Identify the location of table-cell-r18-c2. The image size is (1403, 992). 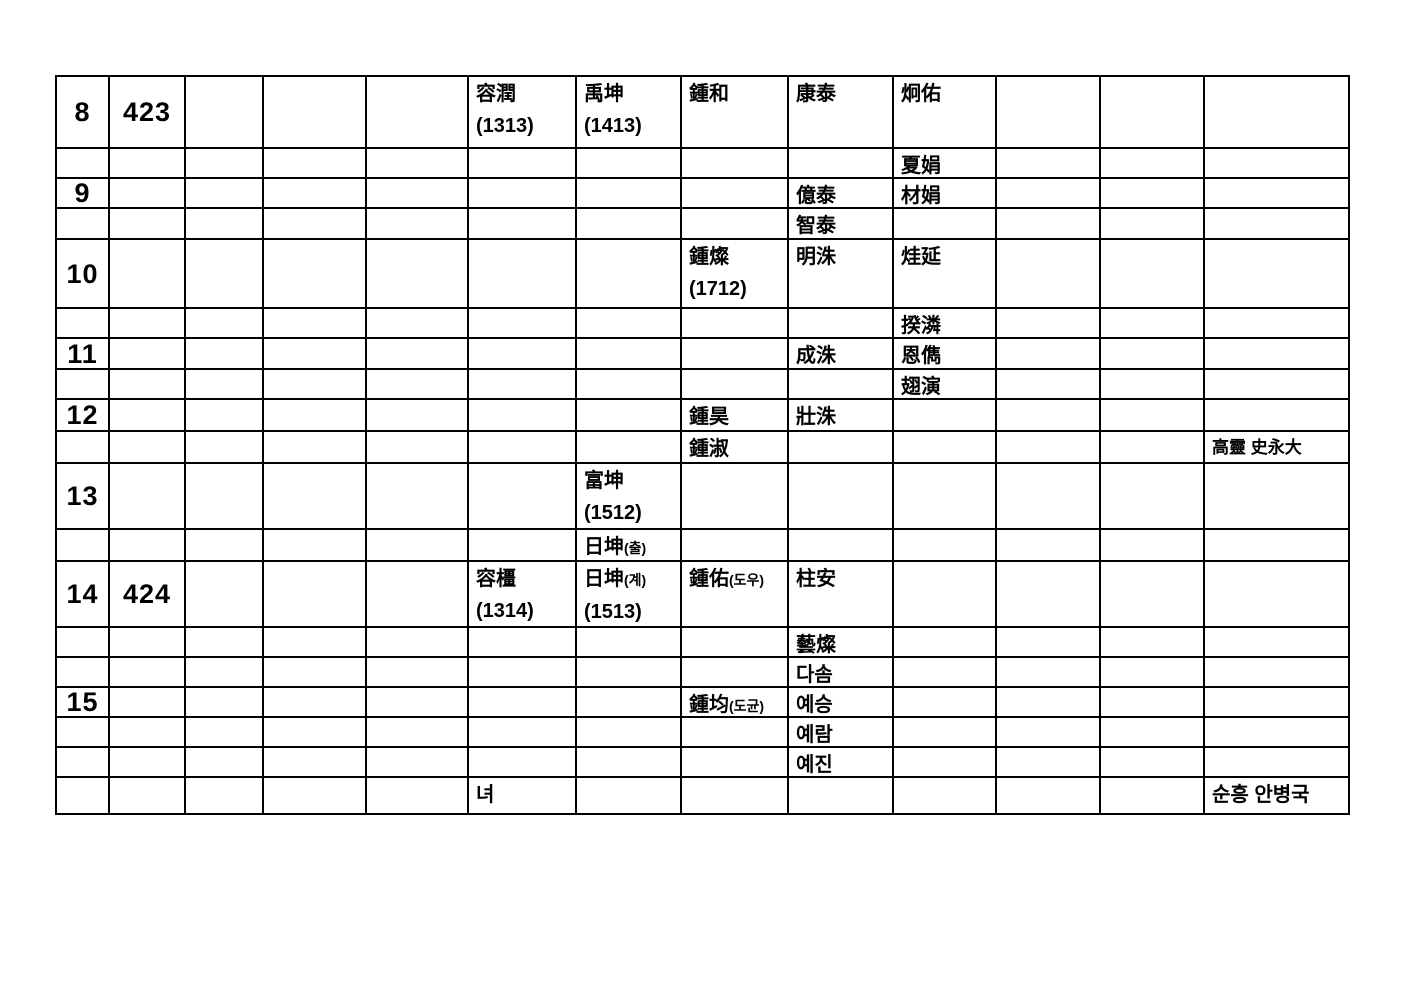
(148, 763).